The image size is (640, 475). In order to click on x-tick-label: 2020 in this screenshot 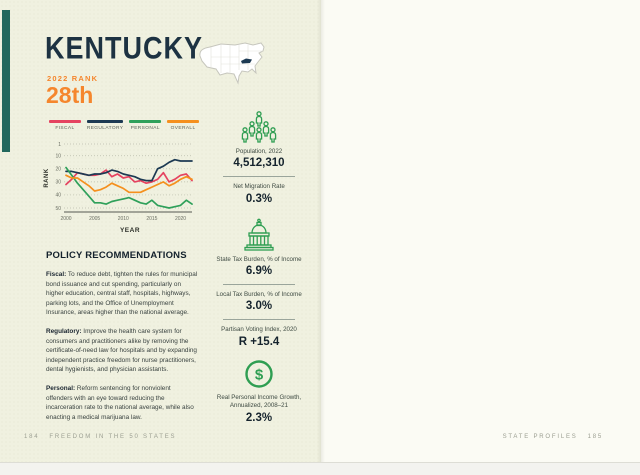, I will do `click(180, 219)`.